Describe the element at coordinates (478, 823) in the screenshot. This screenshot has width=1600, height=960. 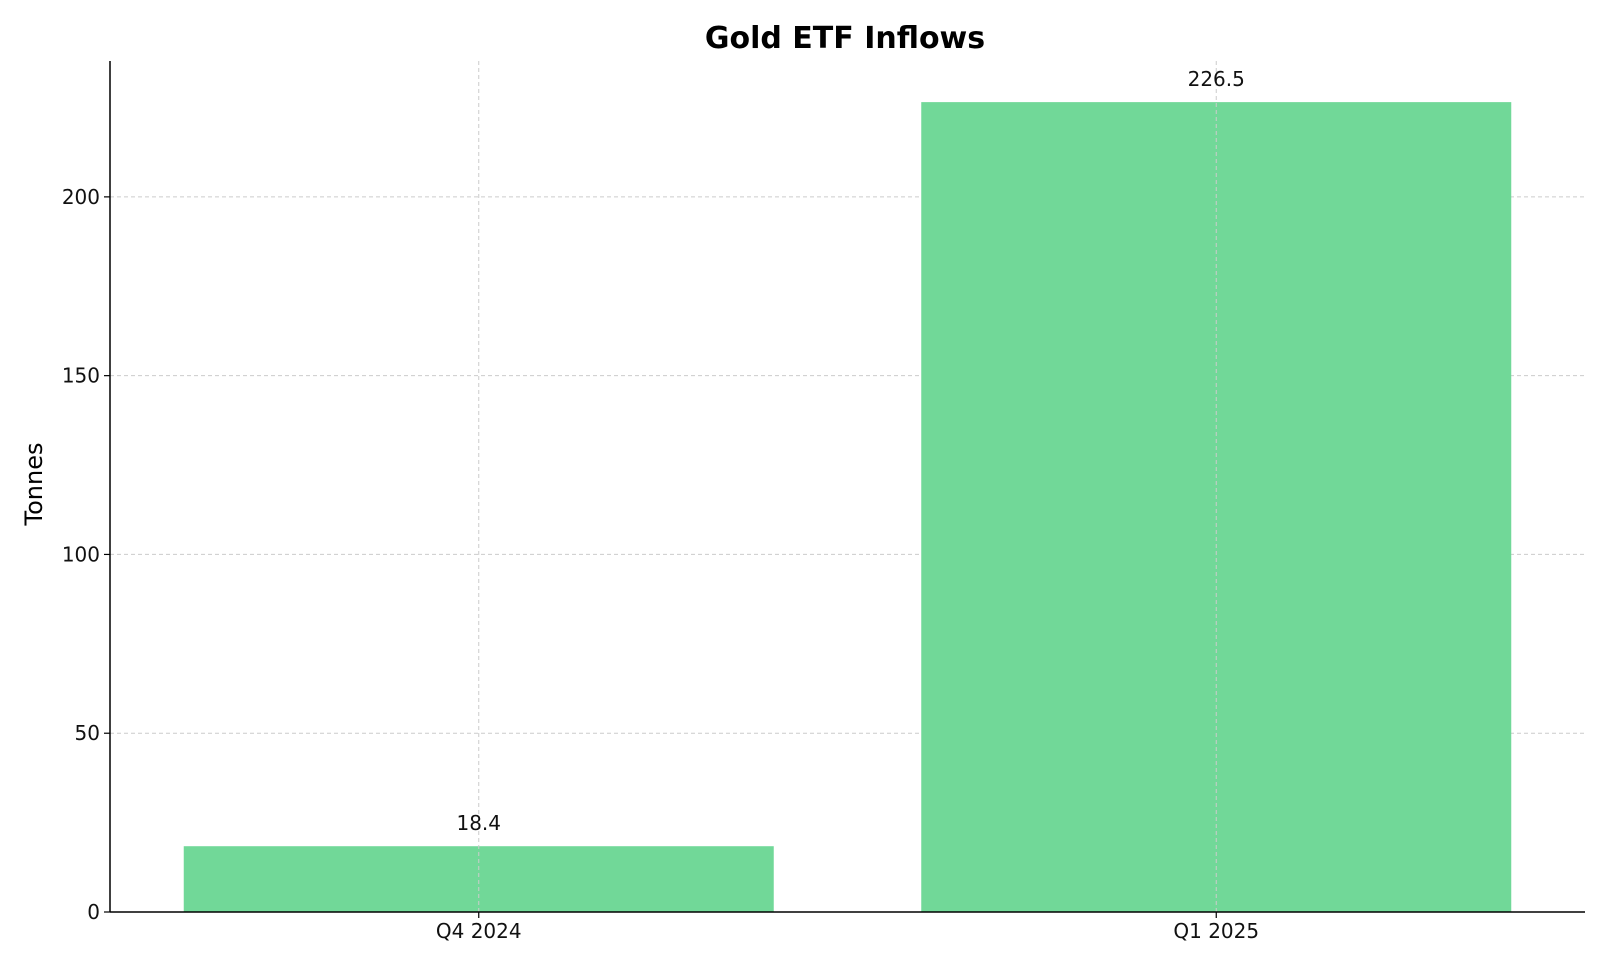
I see `bar-value-label: 18.4` at that location.